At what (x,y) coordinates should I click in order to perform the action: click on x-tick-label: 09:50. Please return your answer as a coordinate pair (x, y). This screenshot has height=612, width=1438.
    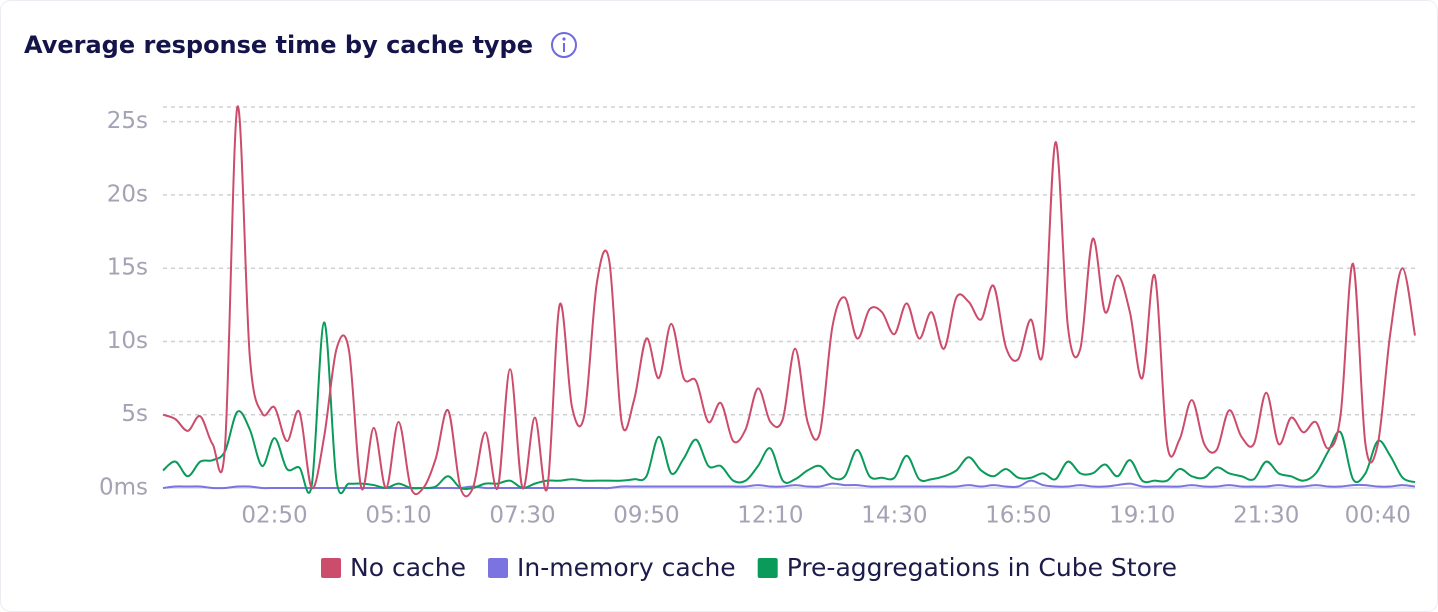
    Looking at the image, I should click on (646, 516).